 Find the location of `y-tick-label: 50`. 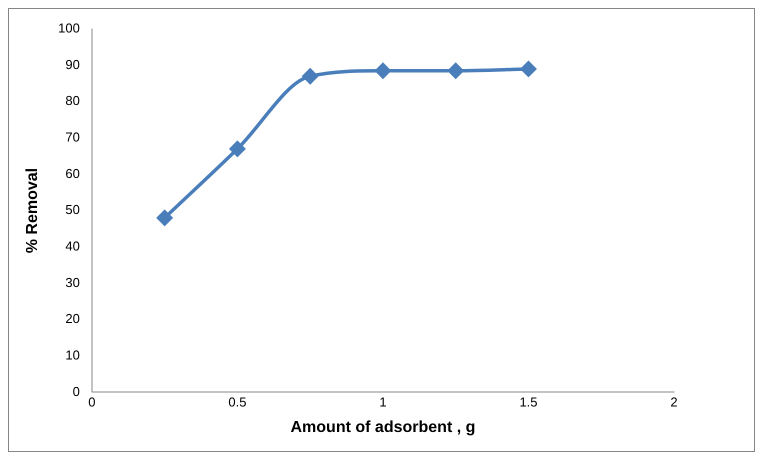

y-tick-label: 50 is located at coordinates (72, 210).